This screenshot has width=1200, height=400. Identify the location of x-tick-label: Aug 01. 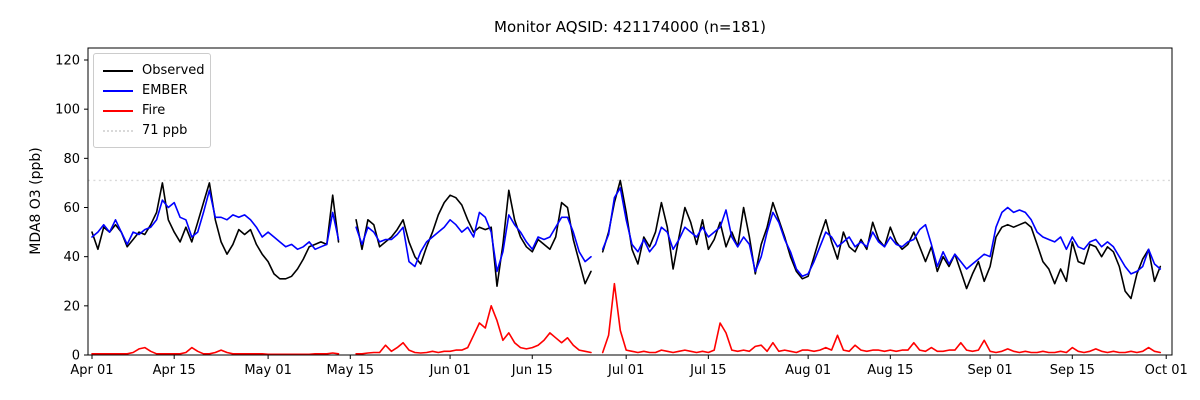
(808, 370).